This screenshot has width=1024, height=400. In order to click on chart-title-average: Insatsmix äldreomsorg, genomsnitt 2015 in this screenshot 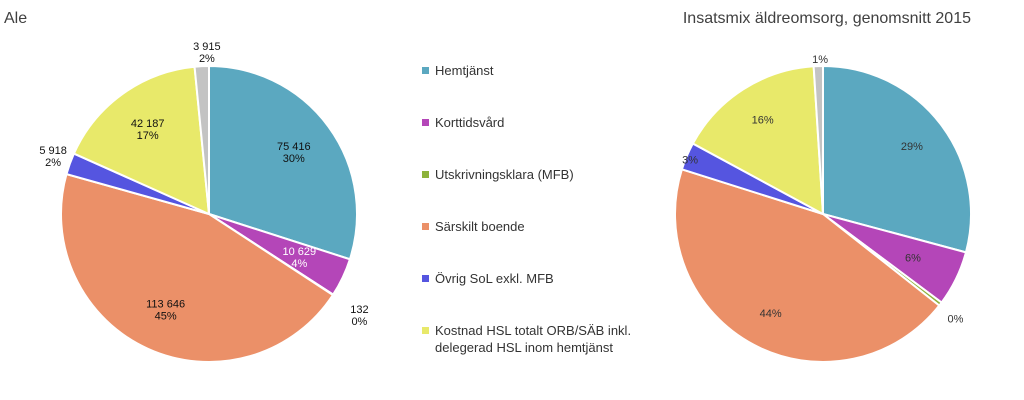, I will do `click(827, 18)`.